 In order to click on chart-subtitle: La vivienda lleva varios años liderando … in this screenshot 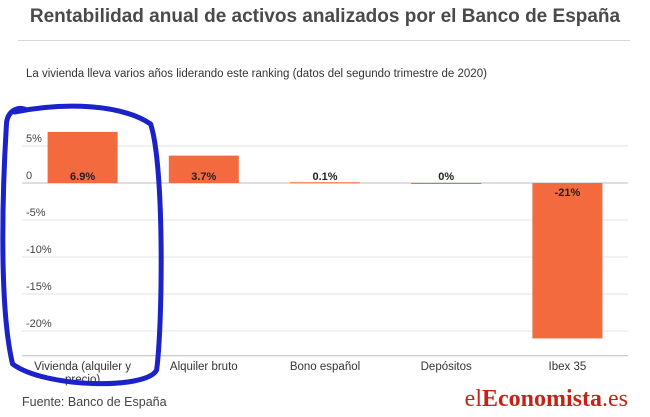, I will do `click(256, 74)`.